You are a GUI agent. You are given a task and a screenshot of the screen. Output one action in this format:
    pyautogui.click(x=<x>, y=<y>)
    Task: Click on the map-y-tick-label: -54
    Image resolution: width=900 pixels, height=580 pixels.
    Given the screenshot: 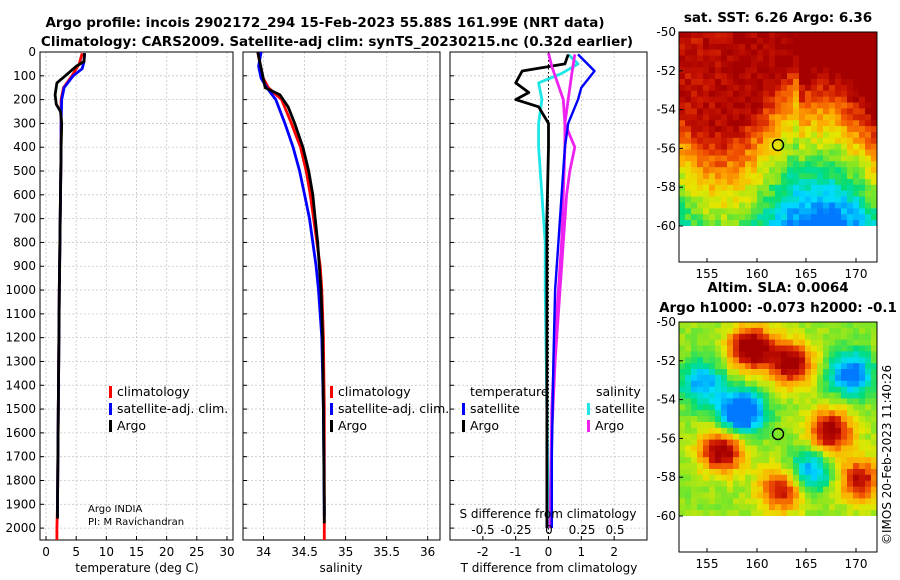 What is the action you would take?
    pyautogui.click(x=666, y=110)
    